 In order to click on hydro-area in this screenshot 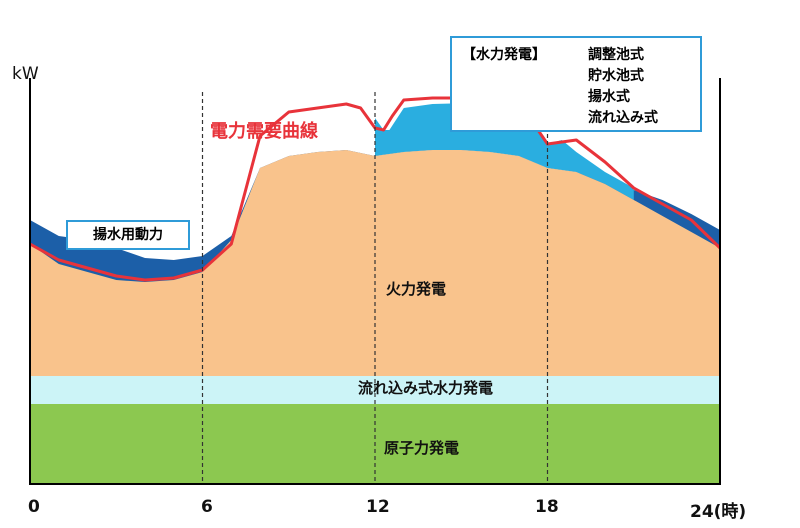, I will do `click(504, 151)`.